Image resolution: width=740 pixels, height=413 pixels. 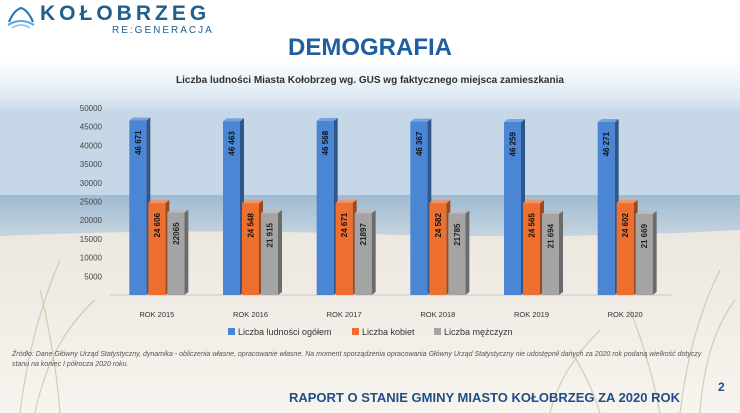 What do you see at coordinates (250, 314) in the screenshot?
I see `x-tick-label: ROK 2016` at bounding box center [250, 314].